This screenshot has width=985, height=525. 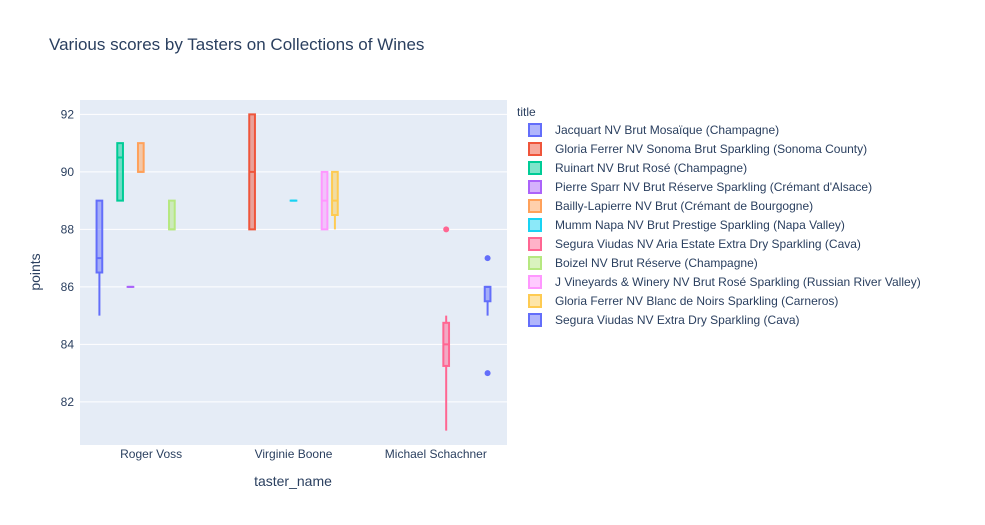 What do you see at coordinates (68, 114) in the screenshot?
I see `y-tick-label: 92` at bounding box center [68, 114].